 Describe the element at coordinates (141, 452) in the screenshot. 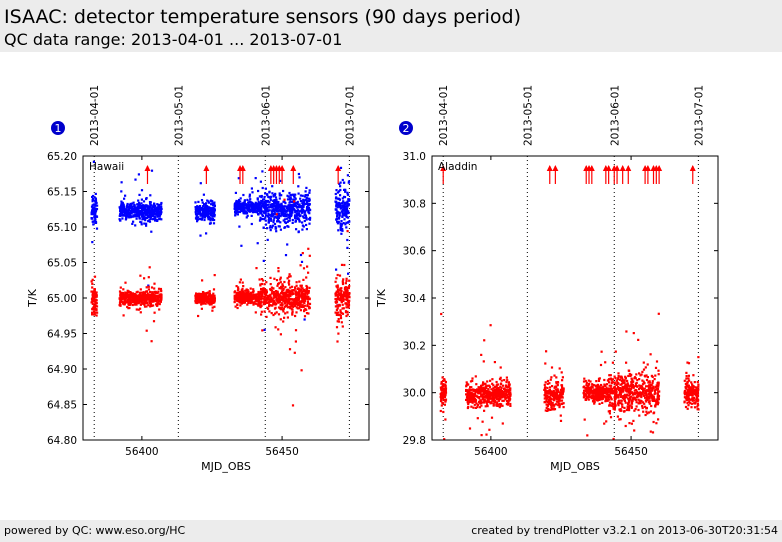

I see `x-tick-label: 56400` at that location.